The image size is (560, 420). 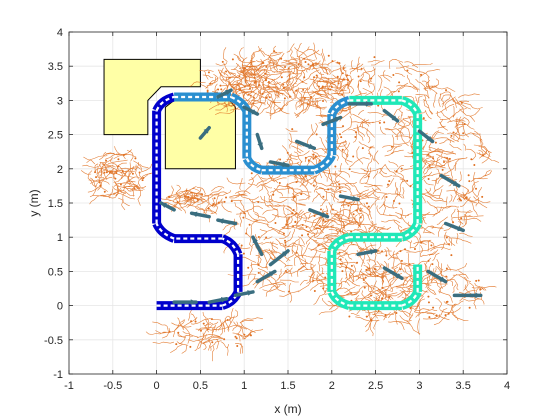 What do you see at coordinates (69, 386) in the screenshot?
I see `x-tick-label-0: -1` at bounding box center [69, 386].